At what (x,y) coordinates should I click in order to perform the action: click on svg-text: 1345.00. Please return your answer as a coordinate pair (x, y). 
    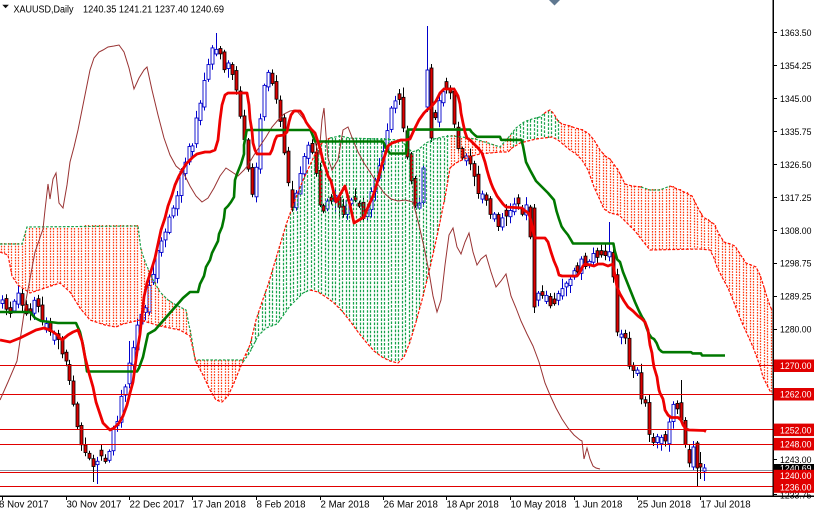
    Looking at the image, I should click on (796, 98).